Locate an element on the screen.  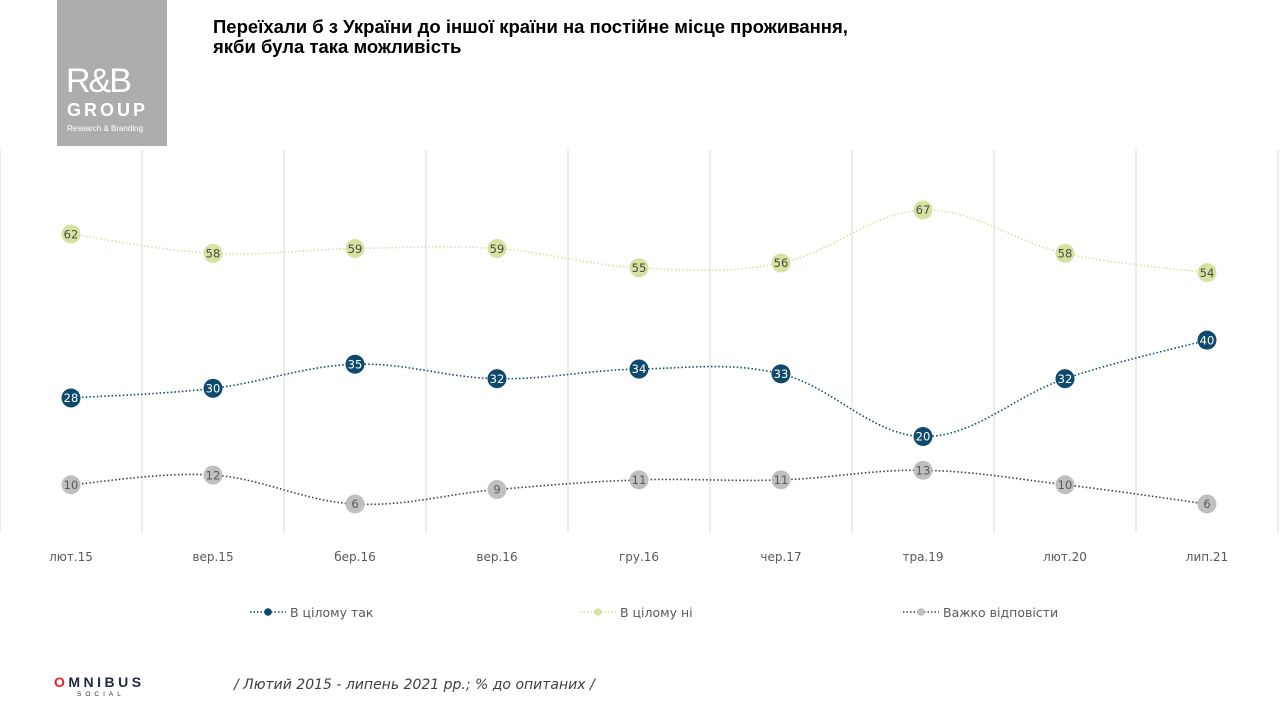
x-tick-label: гру.16 is located at coordinates (639, 557).